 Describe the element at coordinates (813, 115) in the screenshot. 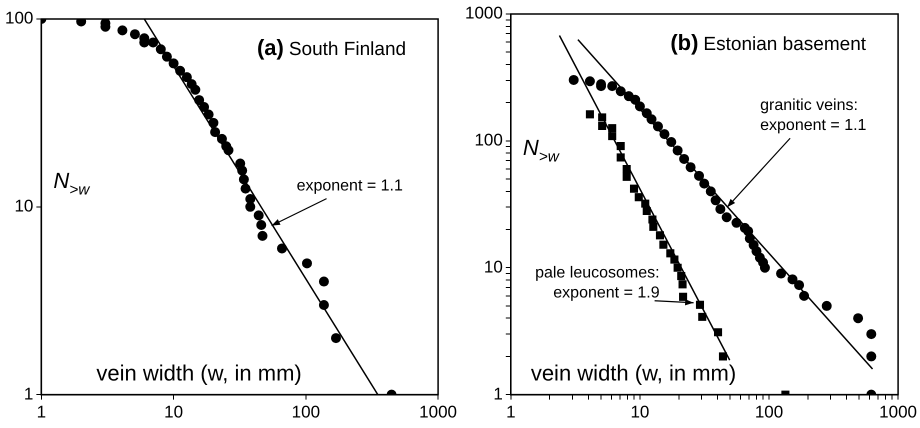

I see `annotation: granitic veins: exponent = 1.1` at that location.